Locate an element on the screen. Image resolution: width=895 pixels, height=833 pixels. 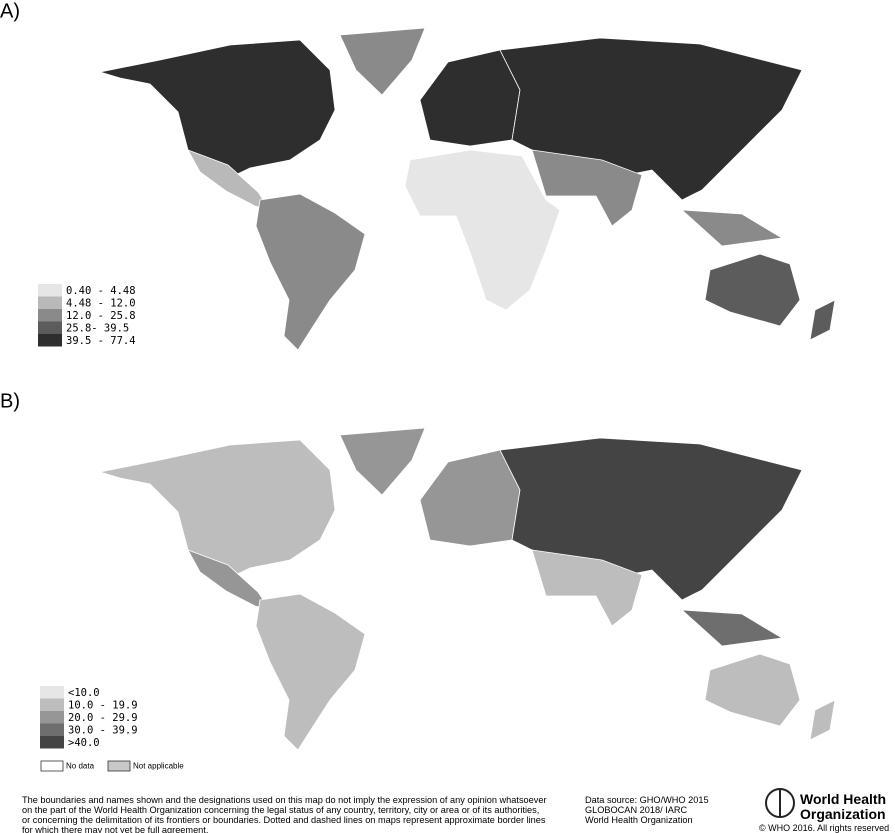
legend-label: 39.5 - 77.4 is located at coordinates (101, 341).